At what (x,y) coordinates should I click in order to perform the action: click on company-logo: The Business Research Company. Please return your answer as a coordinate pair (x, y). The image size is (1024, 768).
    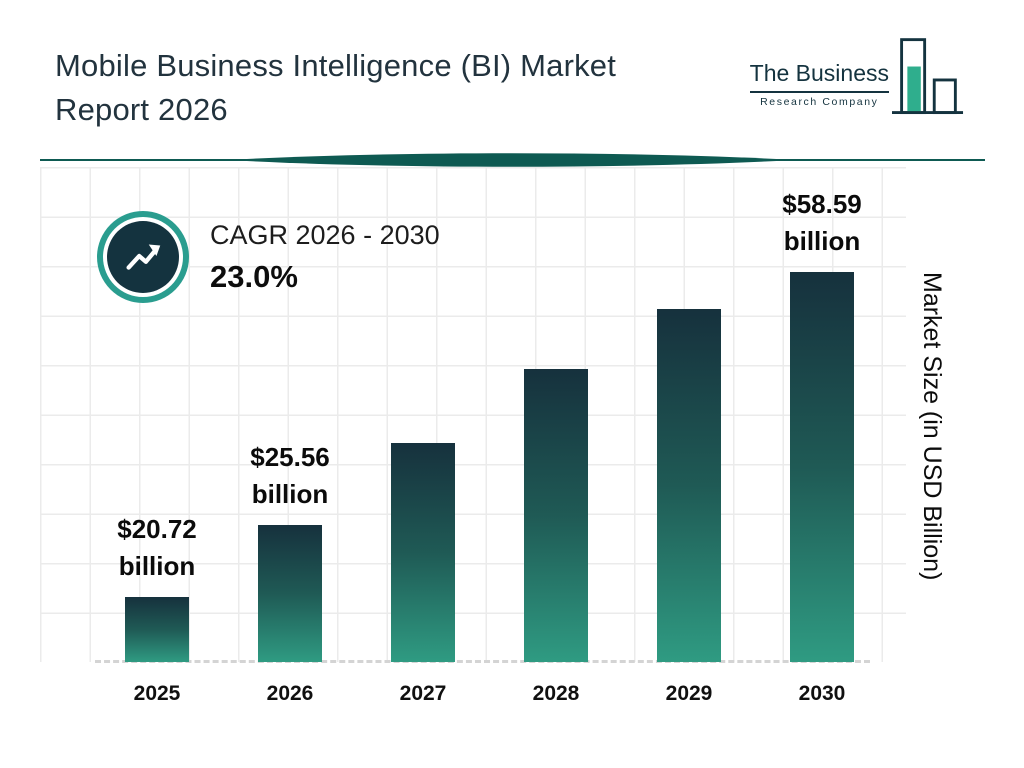
    Looking at the image, I should click on (868, 79).